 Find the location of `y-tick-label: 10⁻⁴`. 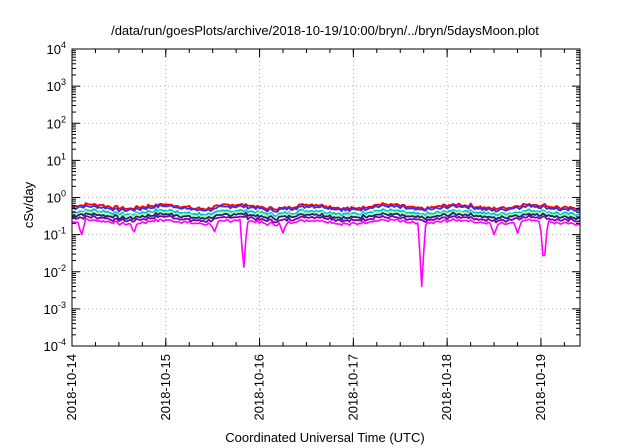

y-tick-label: 10⁻⁴ is located at coordinates (55, 345).